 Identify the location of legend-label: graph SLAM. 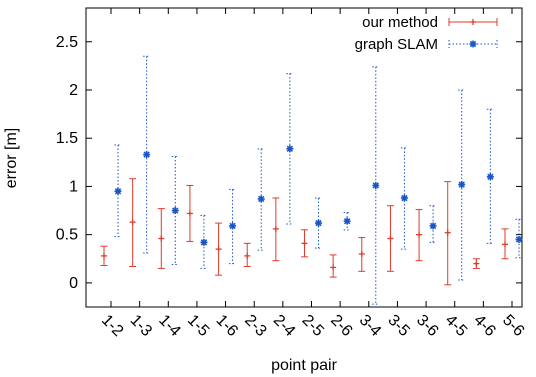
(396, 44).